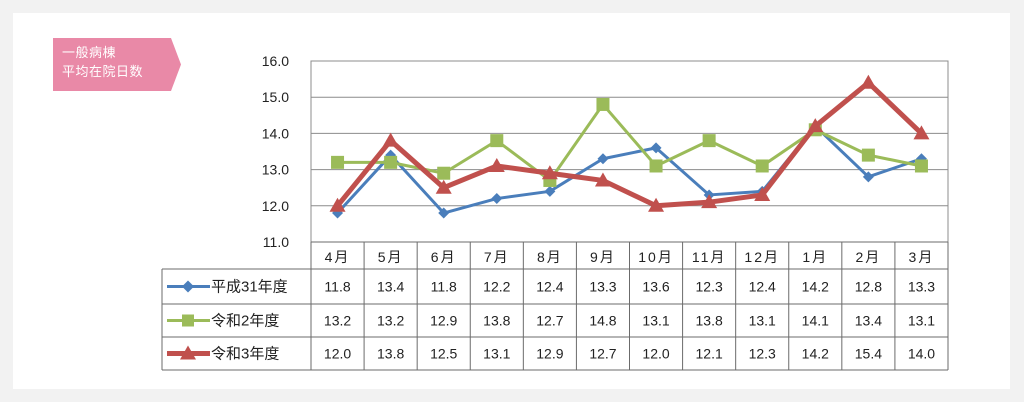 The width and height of the screenshot is (1024, 402). I want to click on x-tick-label: 2月, so click(868, 257).